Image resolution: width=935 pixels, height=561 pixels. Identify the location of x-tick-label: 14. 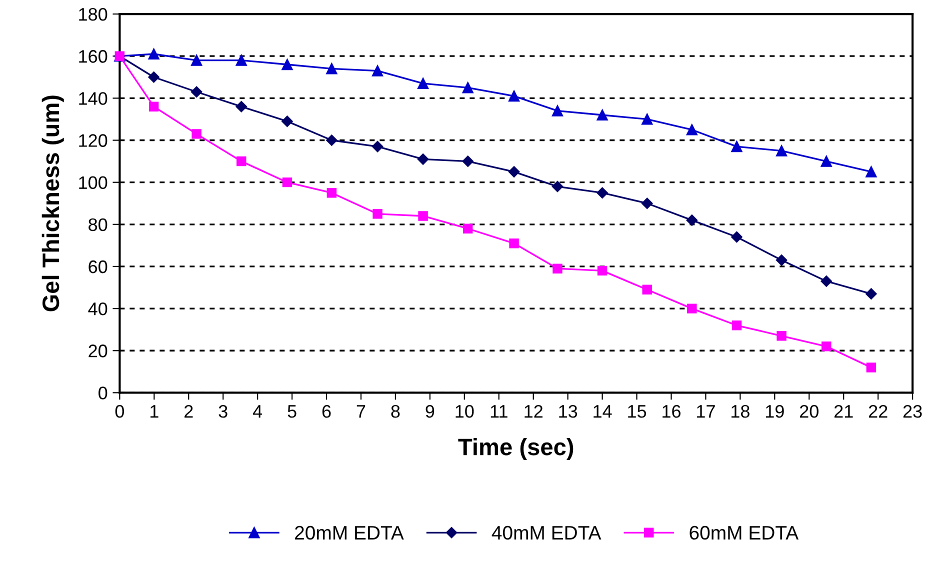
(603, 411).